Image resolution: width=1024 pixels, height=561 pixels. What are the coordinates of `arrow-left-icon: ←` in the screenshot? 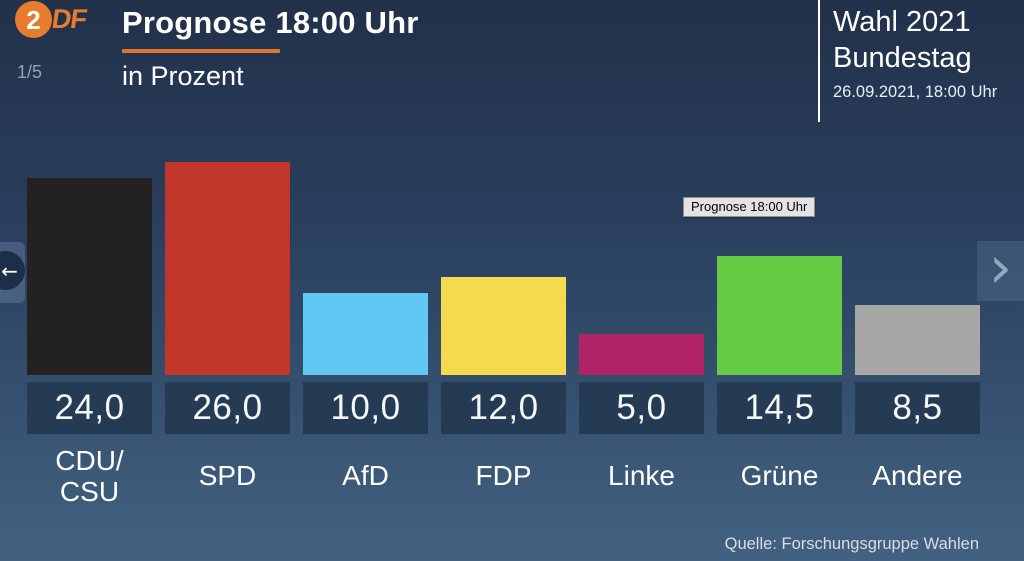 It's located at (9, 270).